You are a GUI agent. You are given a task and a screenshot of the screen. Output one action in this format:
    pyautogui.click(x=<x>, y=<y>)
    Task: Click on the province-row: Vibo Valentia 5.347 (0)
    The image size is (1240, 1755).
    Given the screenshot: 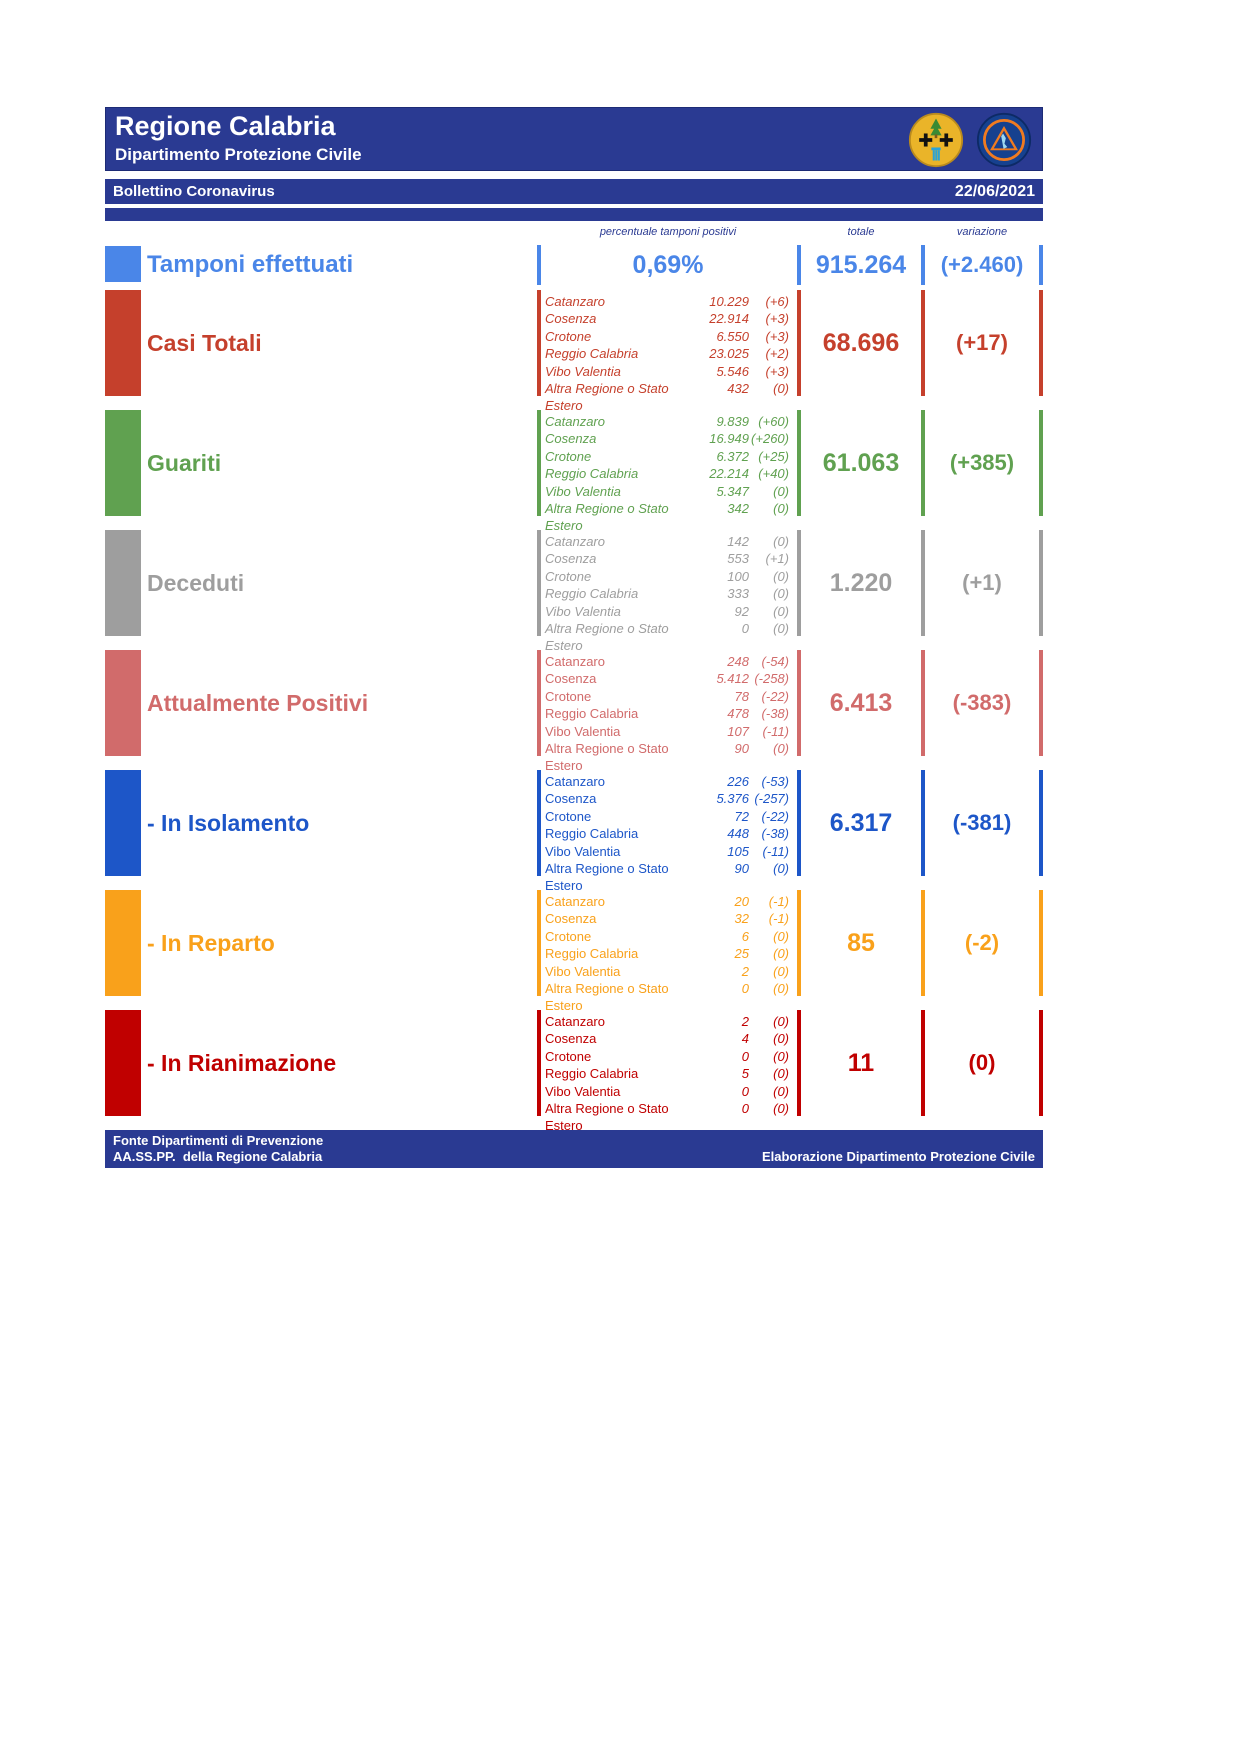 What is the action you would take?
    pyautogui.click(x=670, y=491)
    